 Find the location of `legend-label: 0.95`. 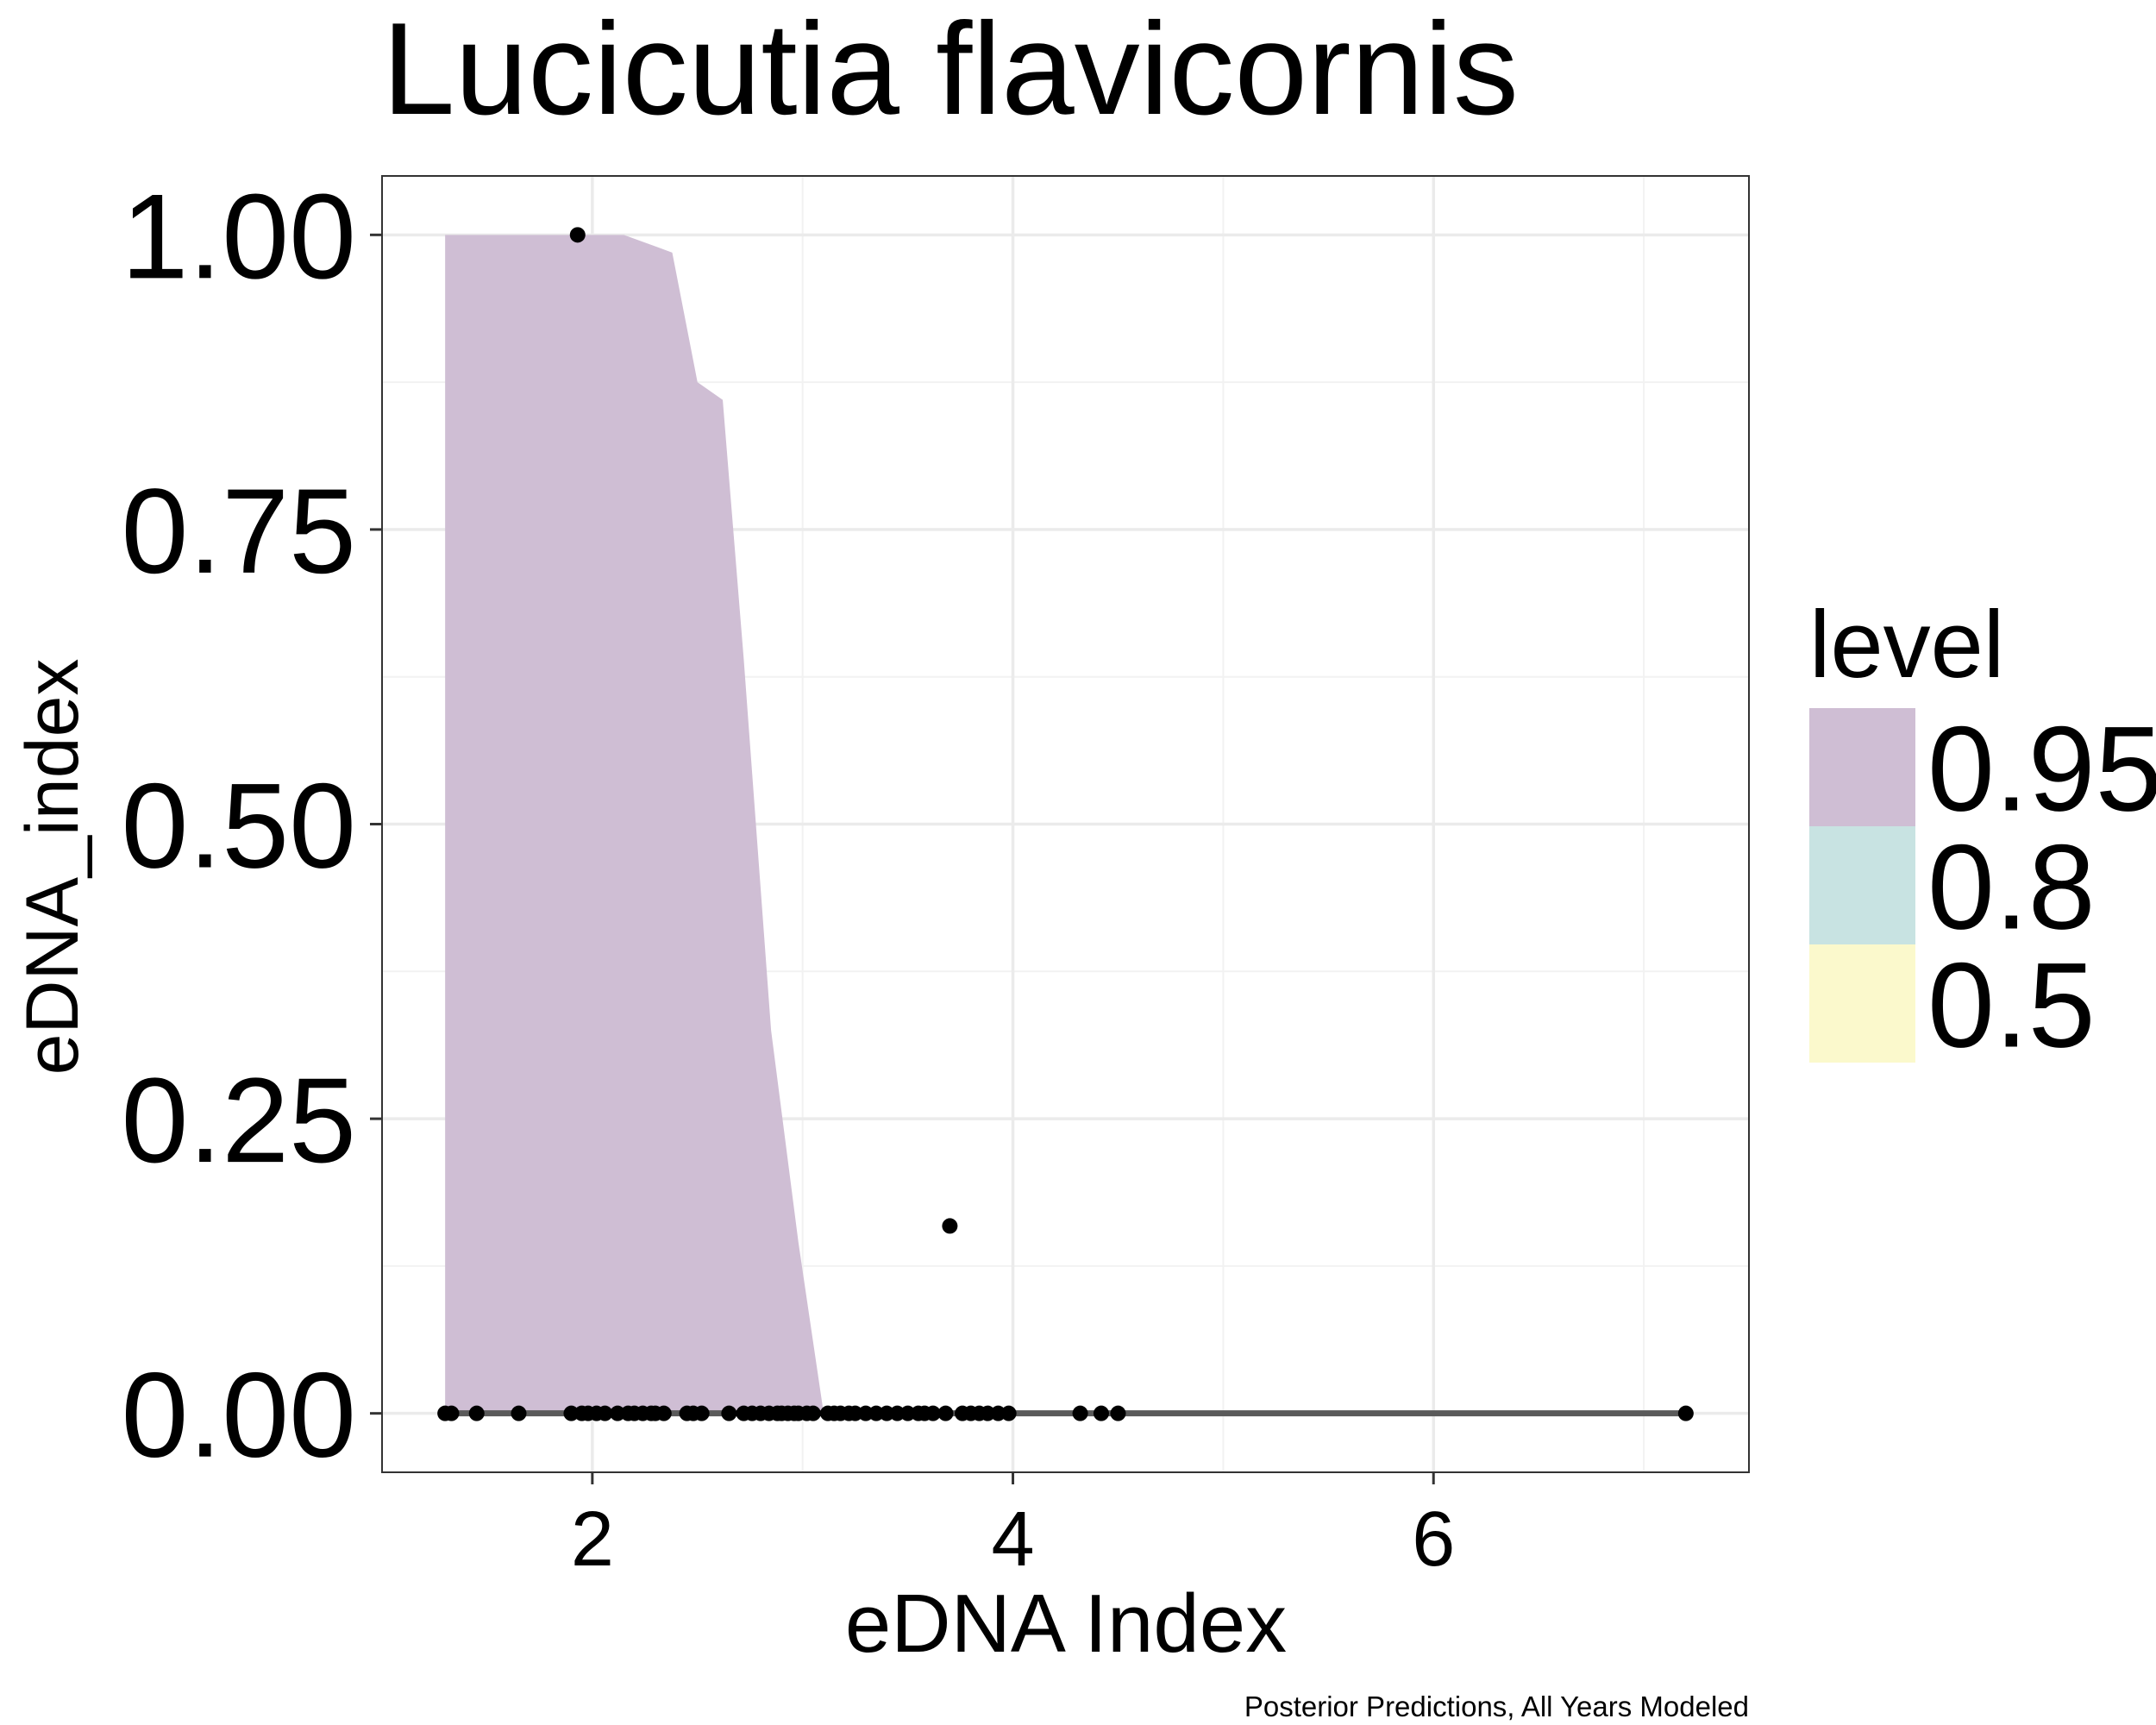

legend-label: 0.95 is located at coordinates (2041, 769).